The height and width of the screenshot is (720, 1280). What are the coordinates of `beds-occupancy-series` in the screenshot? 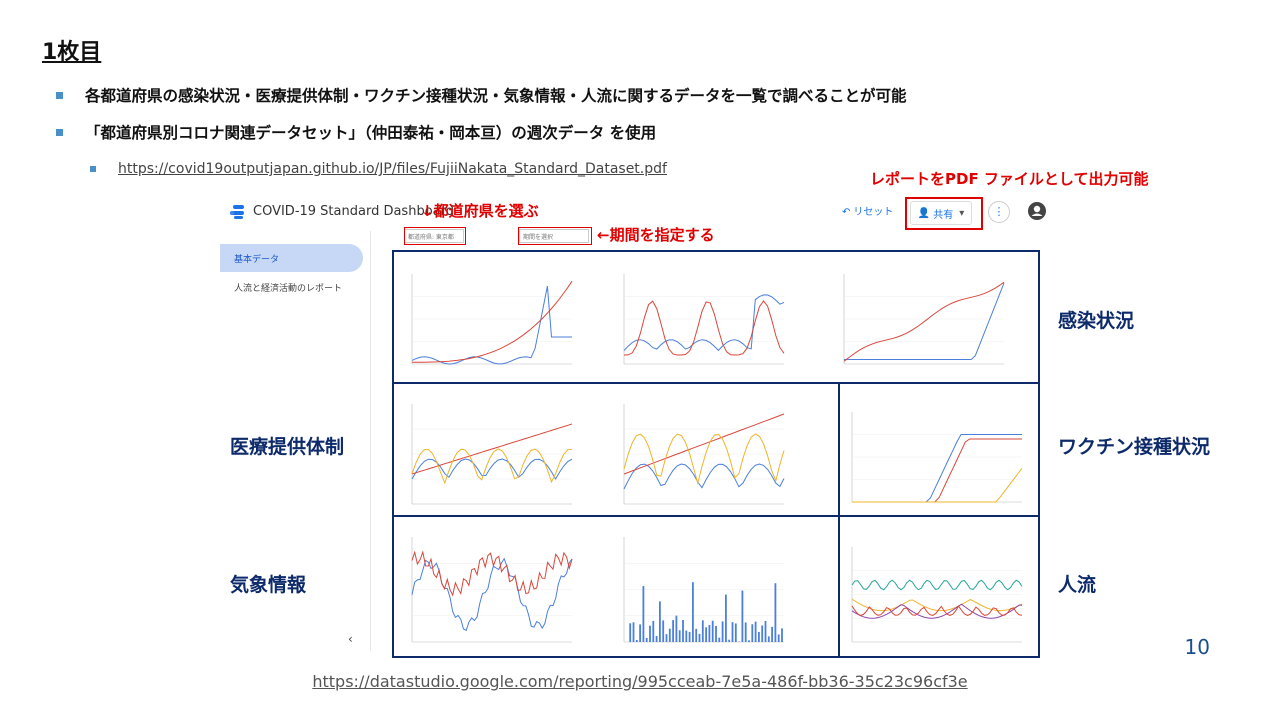 It's located at (492, 466).